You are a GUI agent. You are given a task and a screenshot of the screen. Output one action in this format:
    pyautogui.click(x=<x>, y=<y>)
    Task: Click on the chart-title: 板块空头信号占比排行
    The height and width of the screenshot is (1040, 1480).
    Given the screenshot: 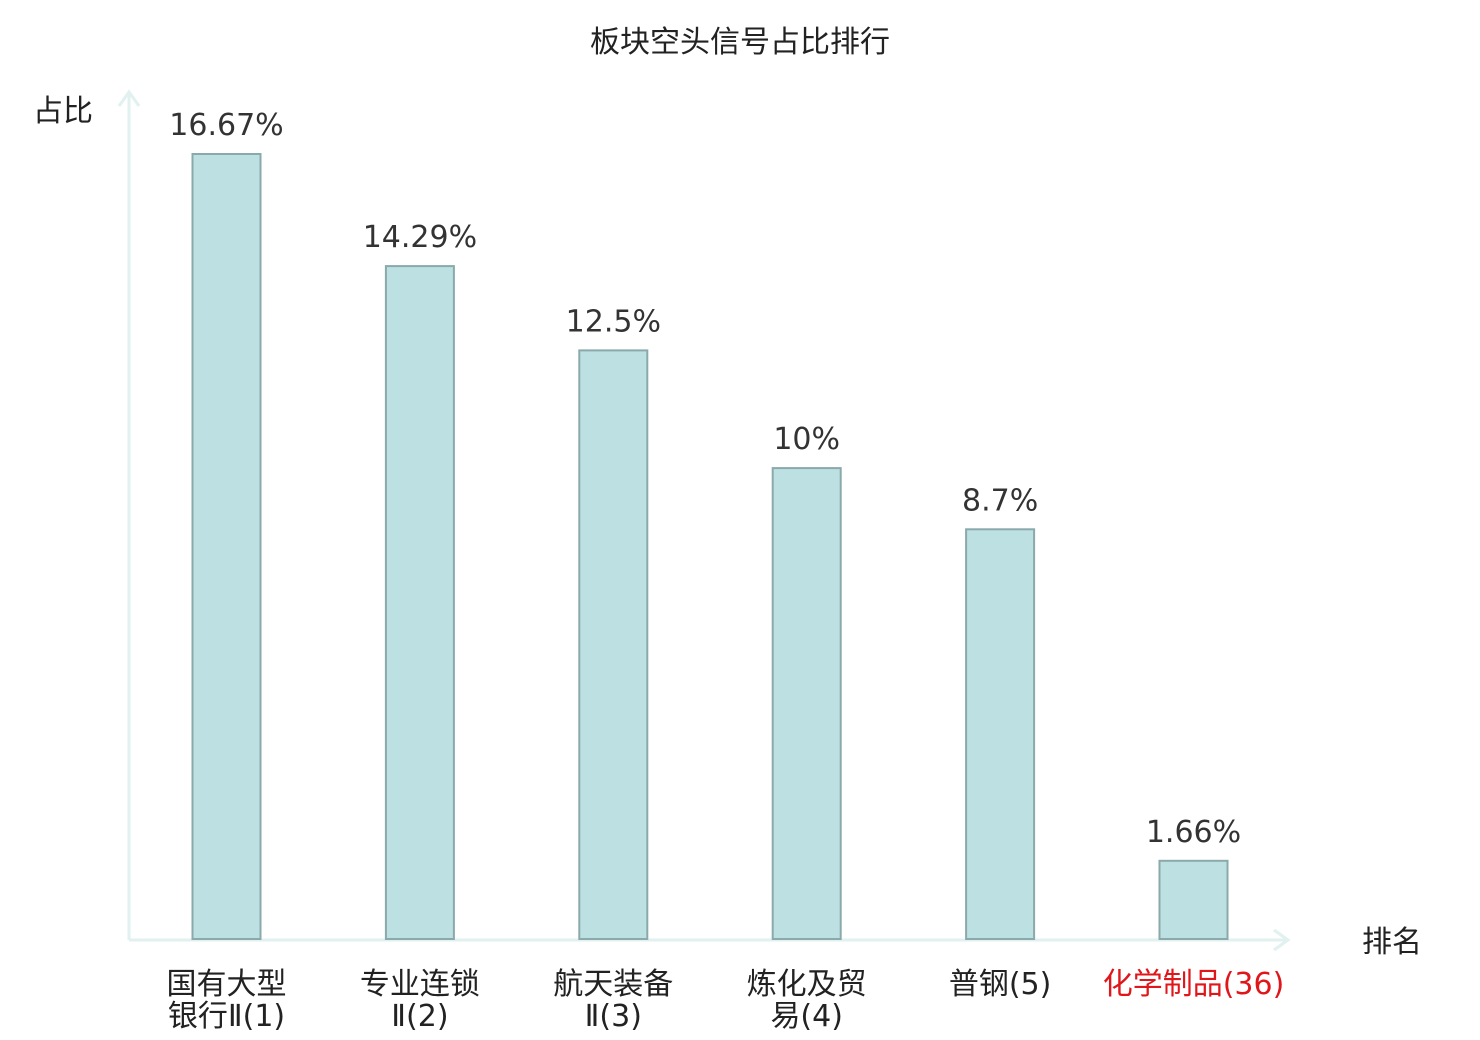 What is the action you would take?
    pyautogui.click(x=740, y=42)
    